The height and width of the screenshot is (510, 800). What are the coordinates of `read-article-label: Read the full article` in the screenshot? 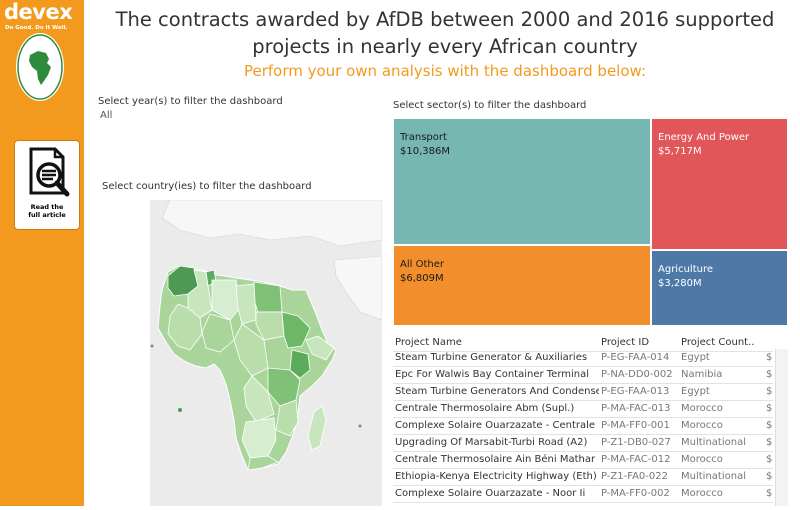 It's located at (47, 211).